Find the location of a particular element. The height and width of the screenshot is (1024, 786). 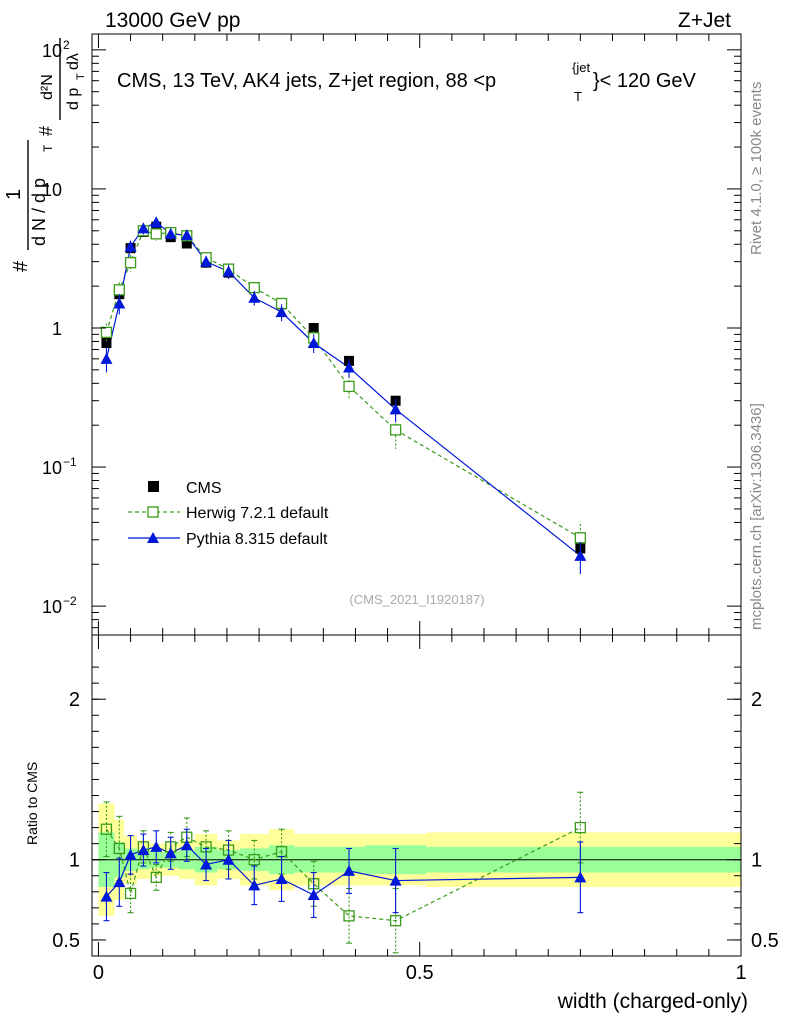

ratio-ytick-label: 0.5 is located at coordinates (66, 941).